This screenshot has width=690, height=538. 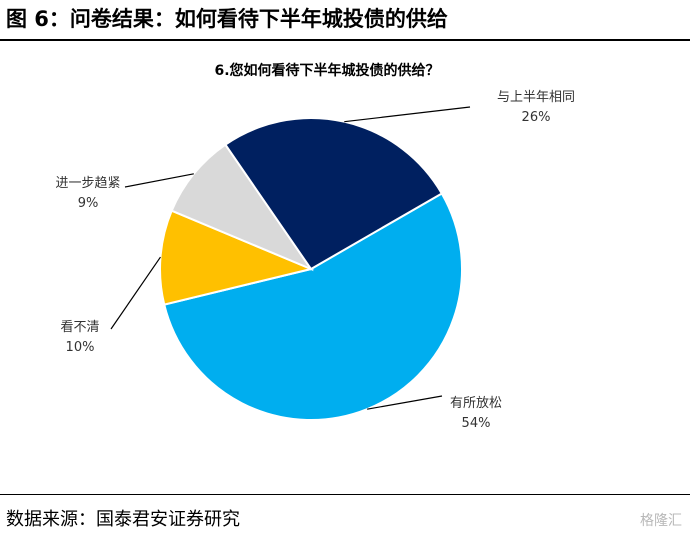 I want to click on slice-label-2: 看不清, so click(x=79, y=327).